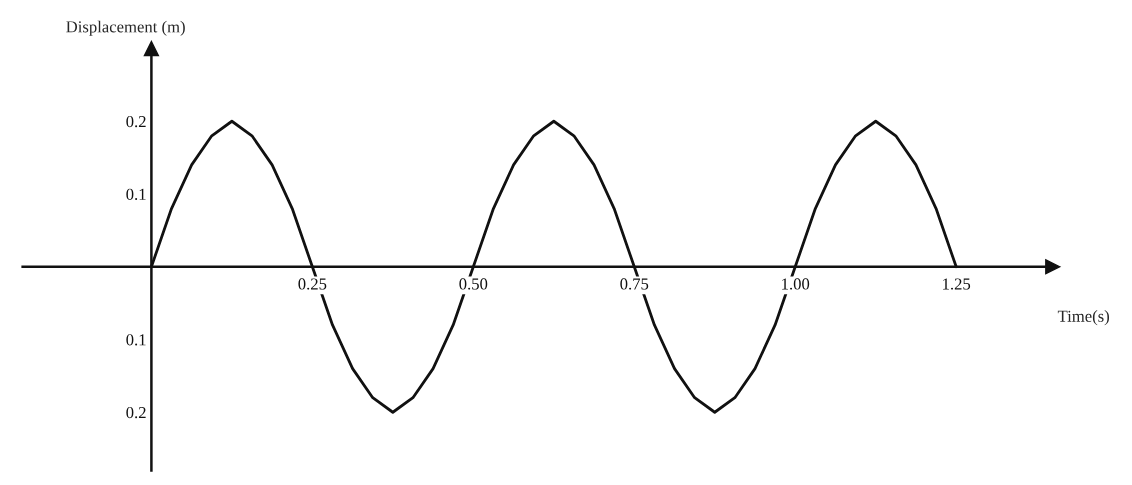 This screenshot has height=485, width=1132. I want to click on x-tick-label: 0.75, so click(634, 284).